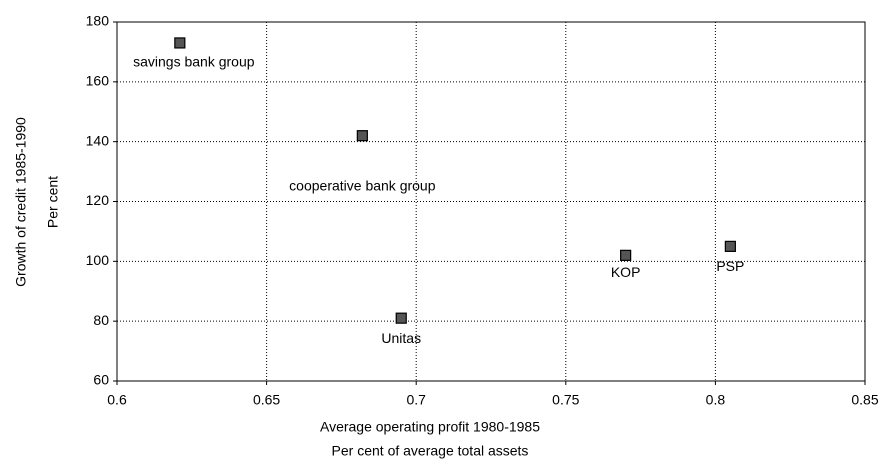 This screenshot has height=461, width=881. Describe the element at coordinates (101, 320) in the screenshot. I see `y-tick-label: 80` at that location.